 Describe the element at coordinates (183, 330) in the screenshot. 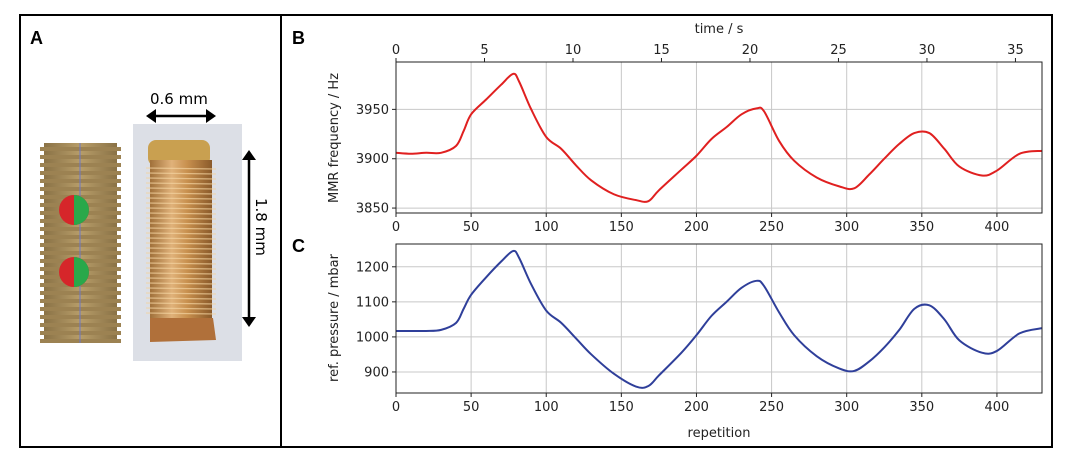

I see `photo-screw-base` at that location.